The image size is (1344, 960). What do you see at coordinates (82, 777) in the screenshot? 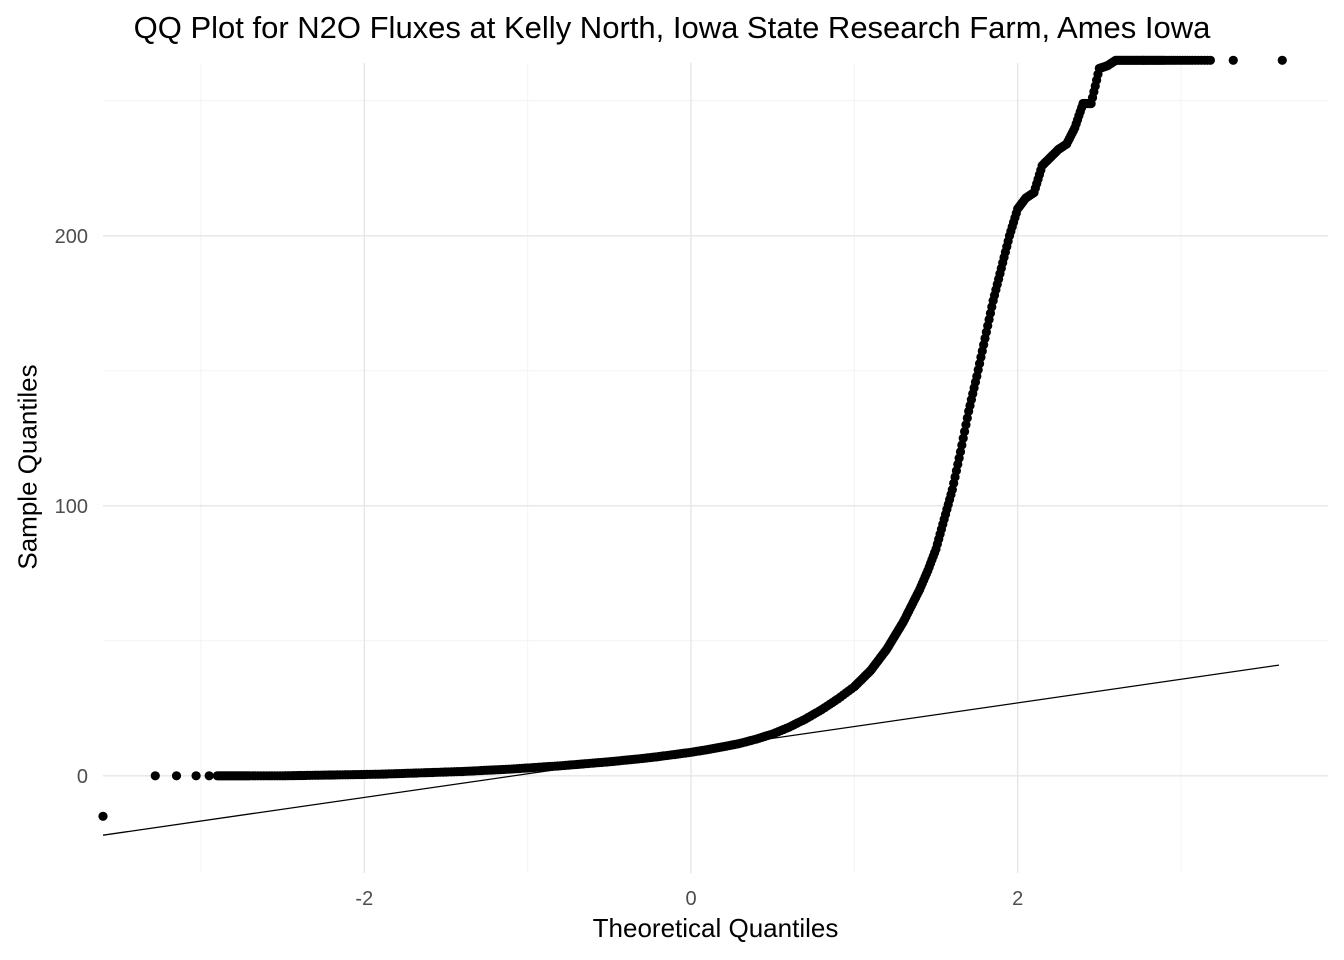
I see `y-tick-label: 0` at bounding box center [82, 777].